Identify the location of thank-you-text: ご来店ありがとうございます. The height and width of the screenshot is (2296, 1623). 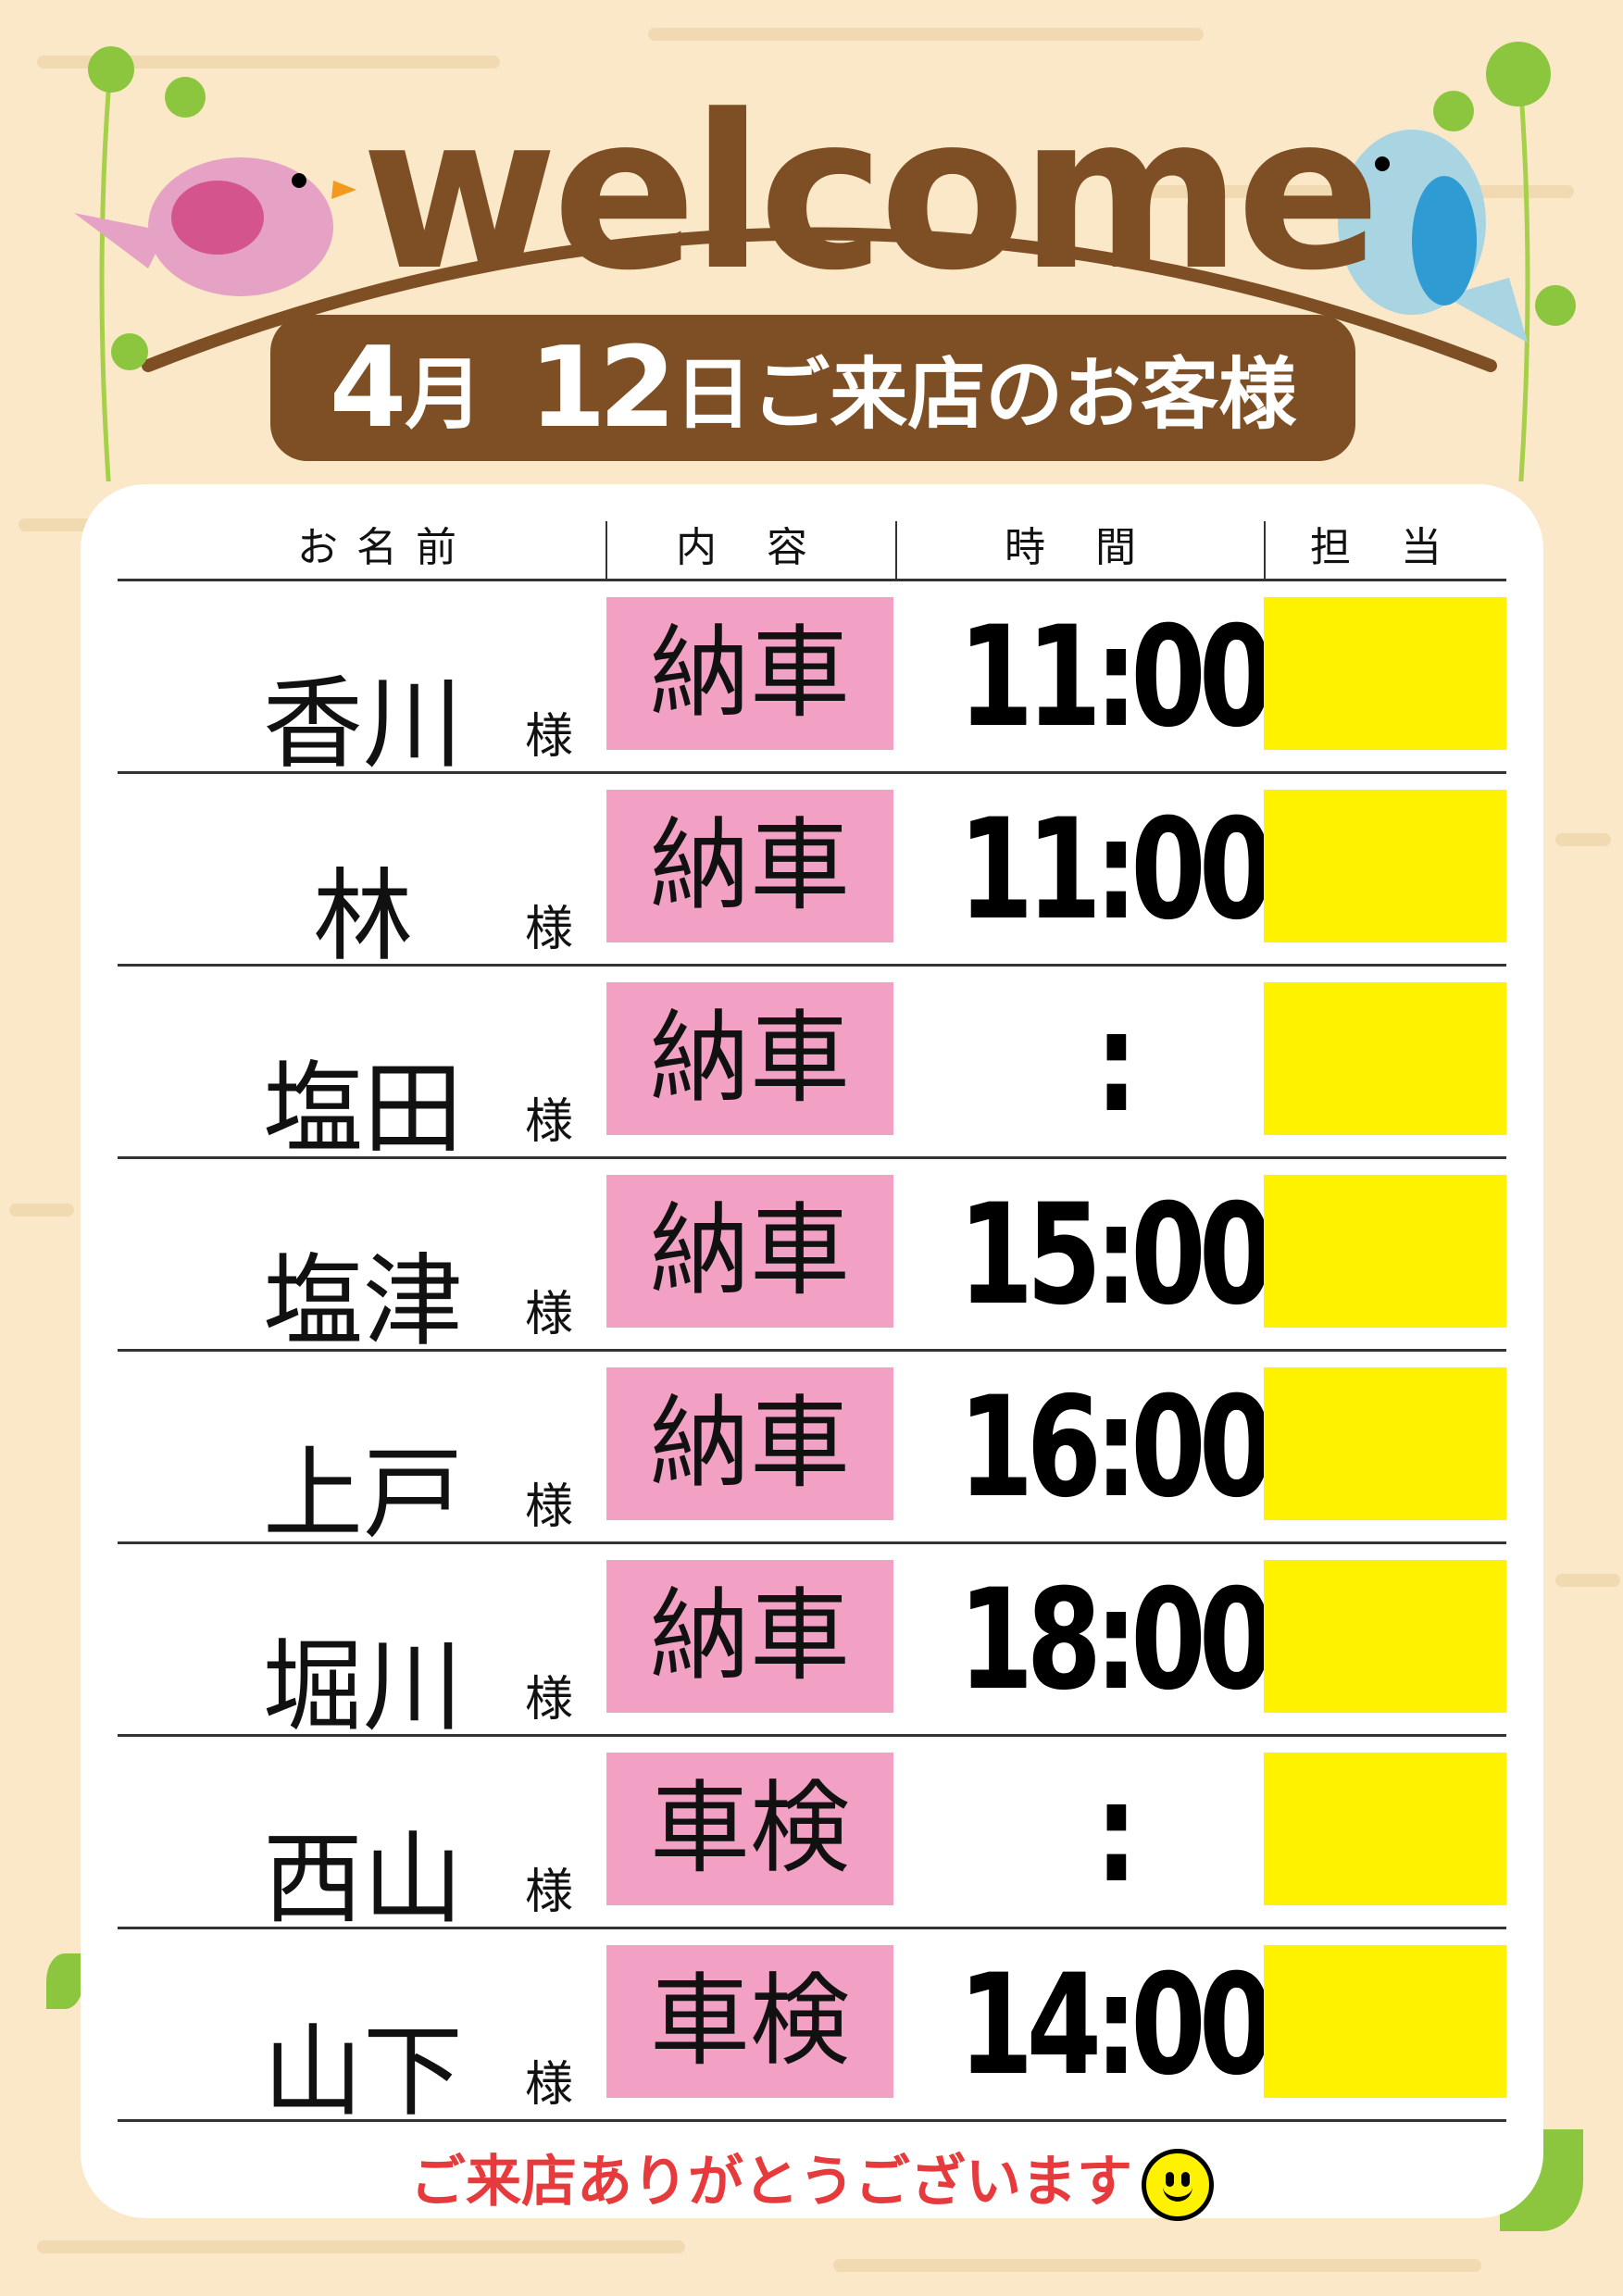
(771, 2182).